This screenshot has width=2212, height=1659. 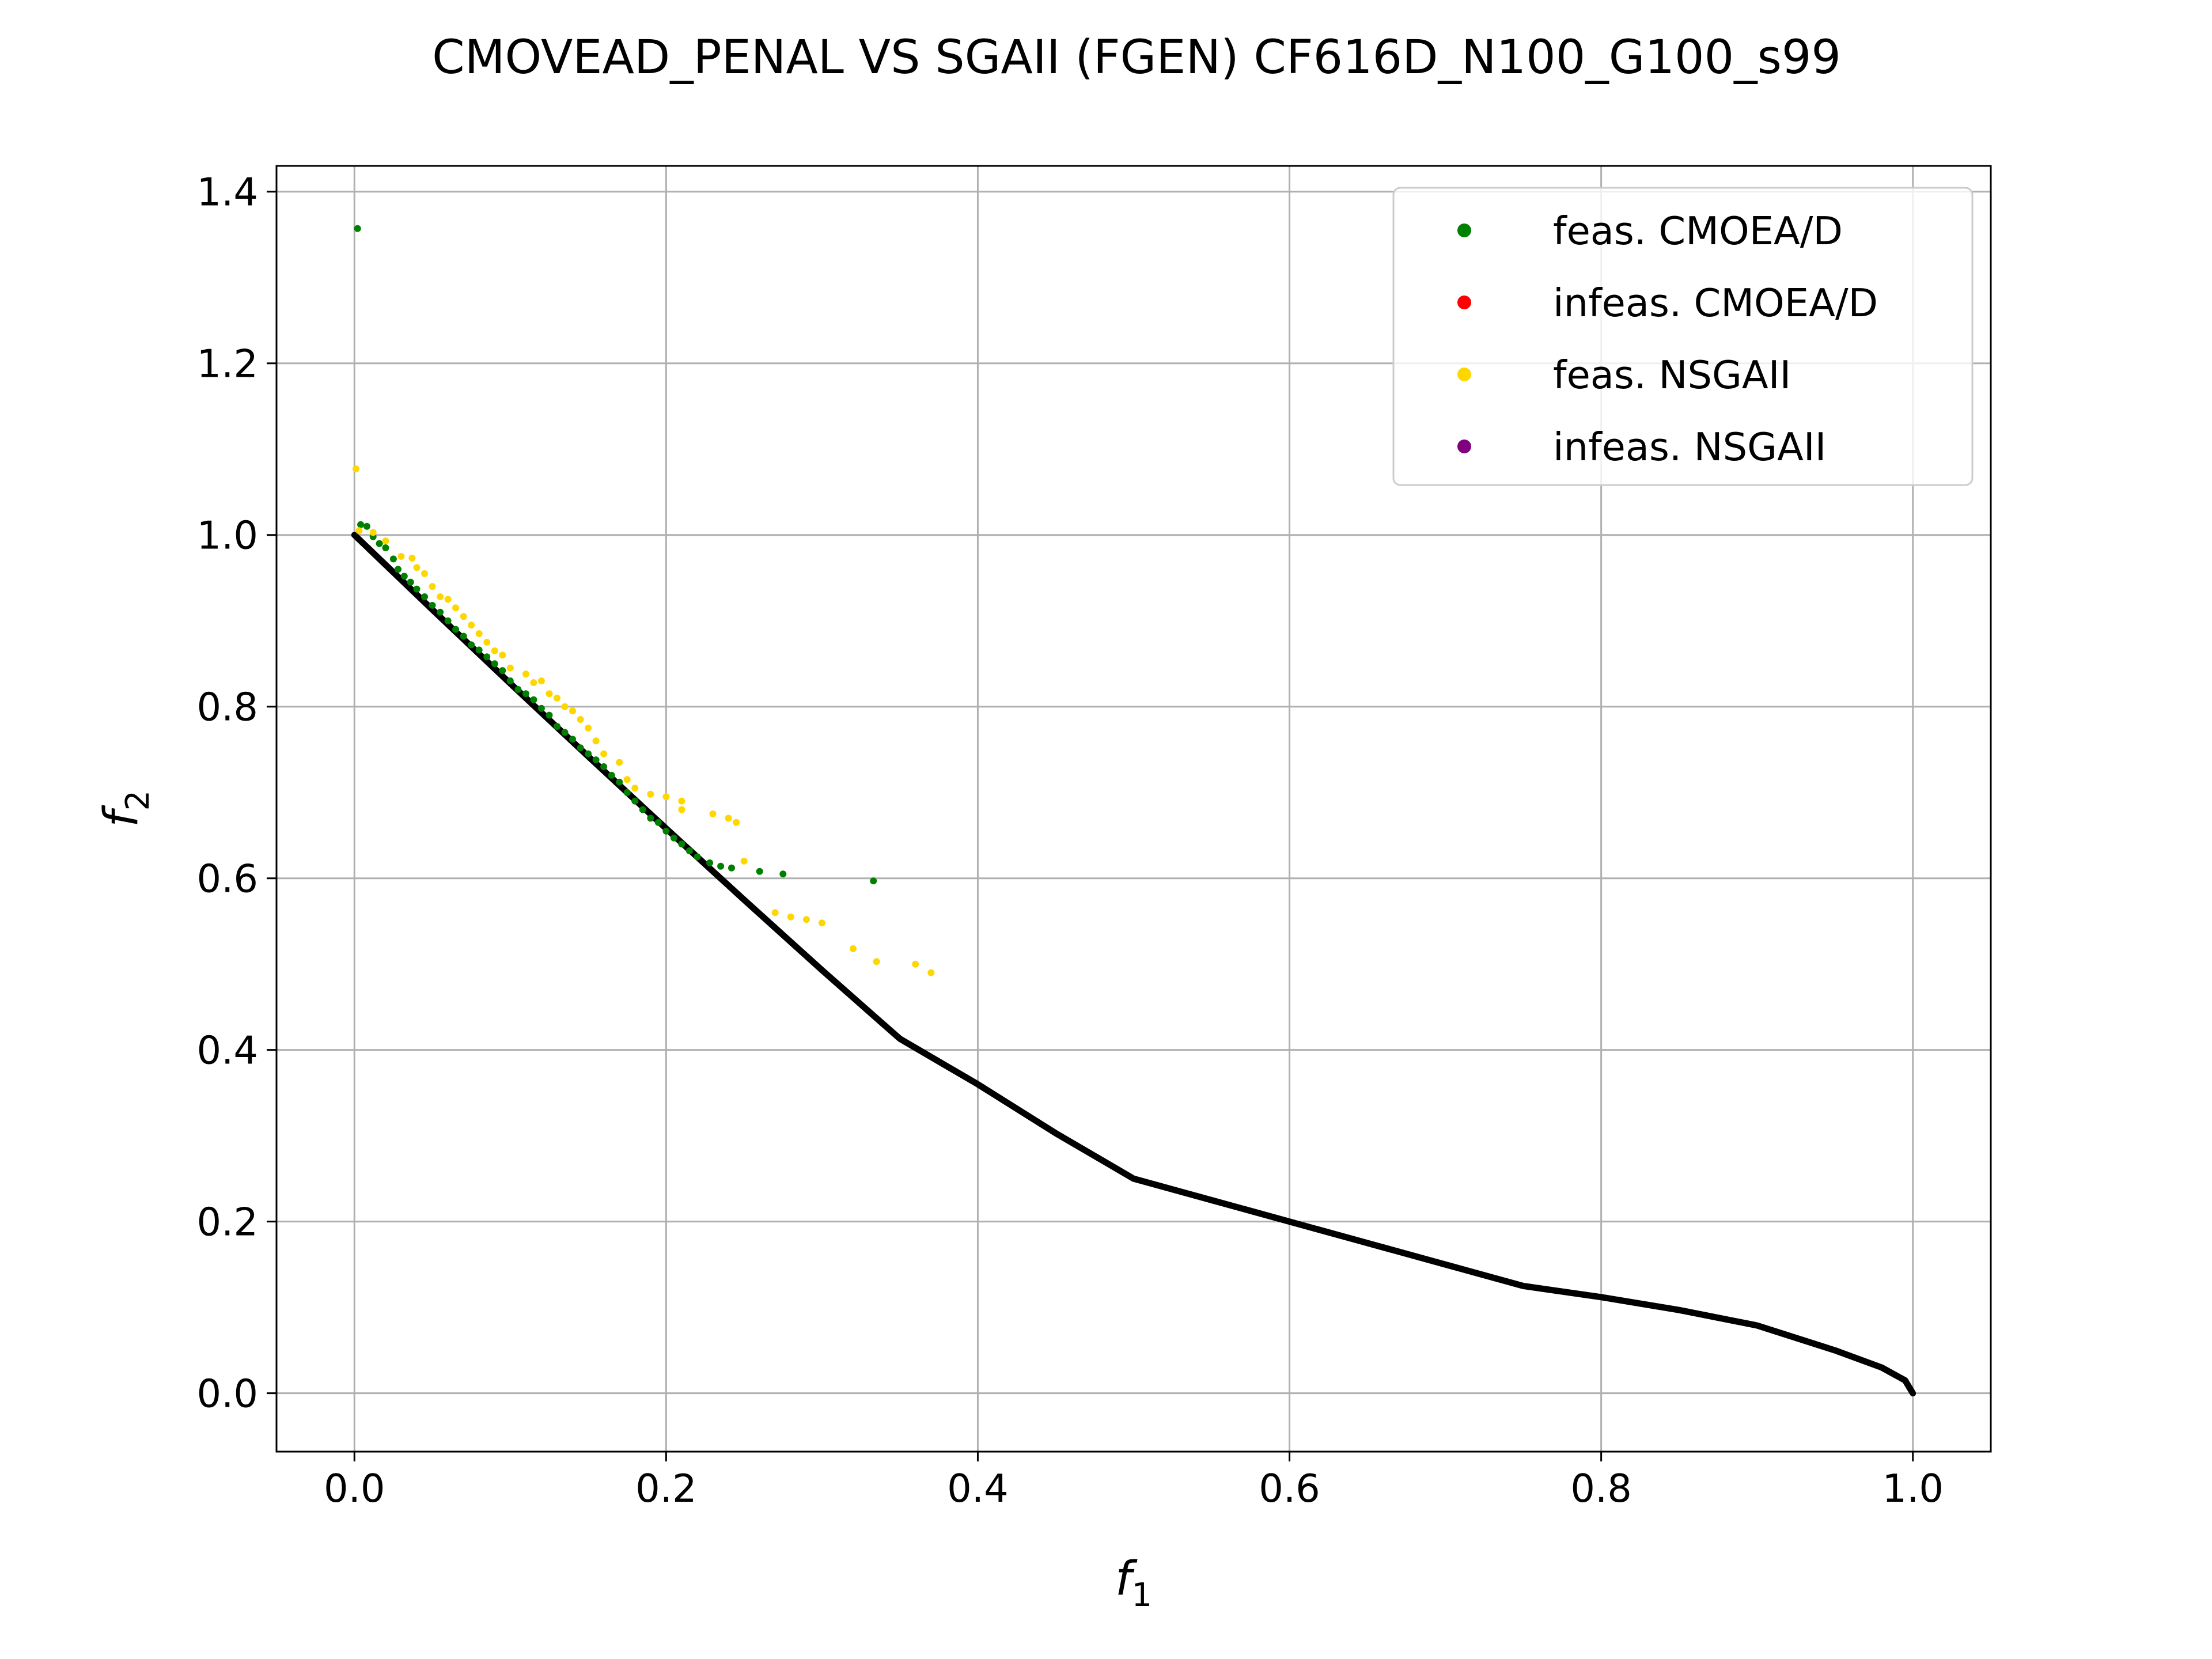 I want to click on y-tick-label: 0.4, so click(x=227, y=1050).